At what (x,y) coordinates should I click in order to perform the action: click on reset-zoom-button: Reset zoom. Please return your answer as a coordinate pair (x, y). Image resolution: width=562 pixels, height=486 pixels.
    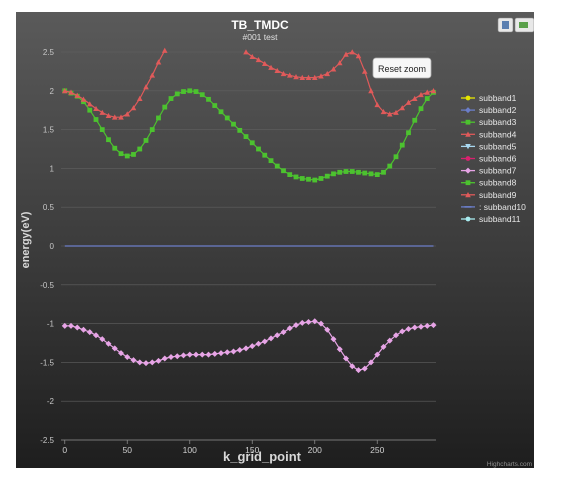
    Looking at the image, I should click on (402, 68).